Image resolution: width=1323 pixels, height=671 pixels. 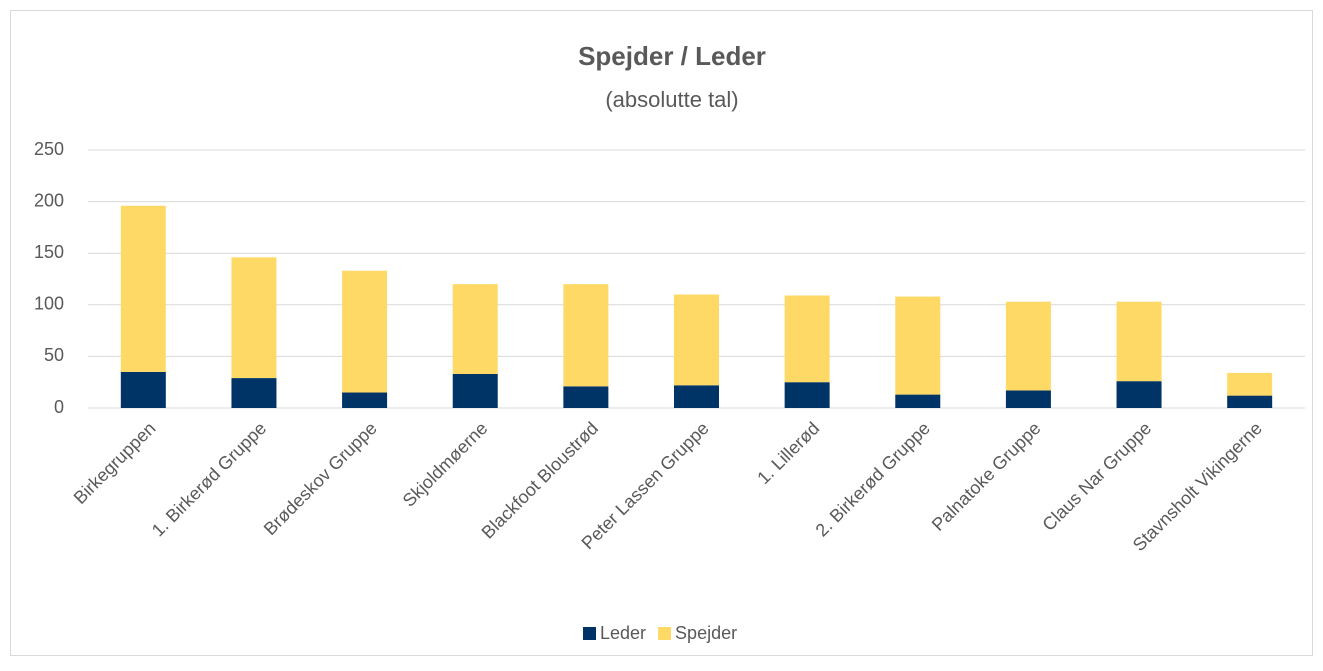 What do you see at coordinates (671, 99) in the screenshot?
I see `chart-subtitle: (absolutte tal)` at bounding box center [671, 99].